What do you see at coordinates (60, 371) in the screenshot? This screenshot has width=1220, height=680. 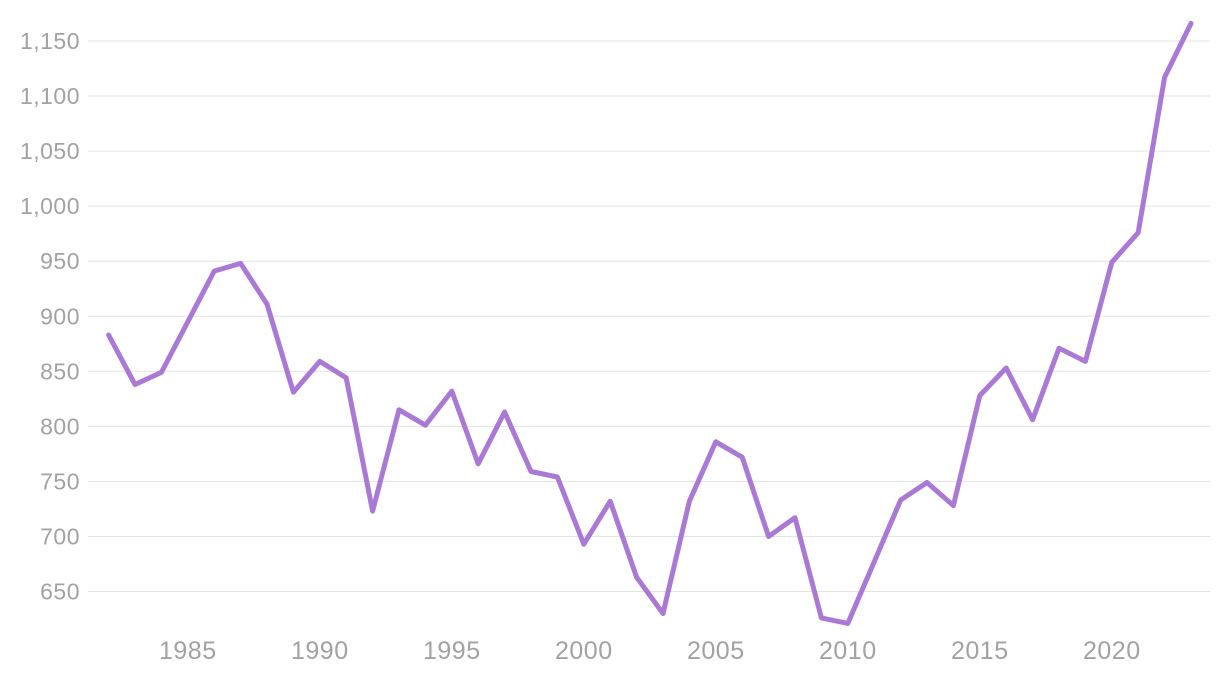 I see `y-tick-label: 850` at bounding box center [60, 371].